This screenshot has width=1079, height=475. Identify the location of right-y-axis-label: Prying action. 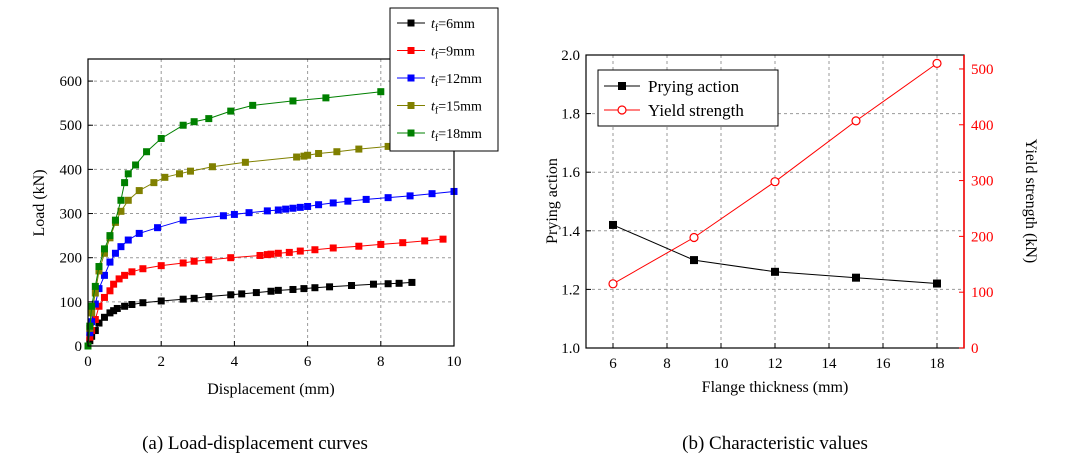
(552, 201).